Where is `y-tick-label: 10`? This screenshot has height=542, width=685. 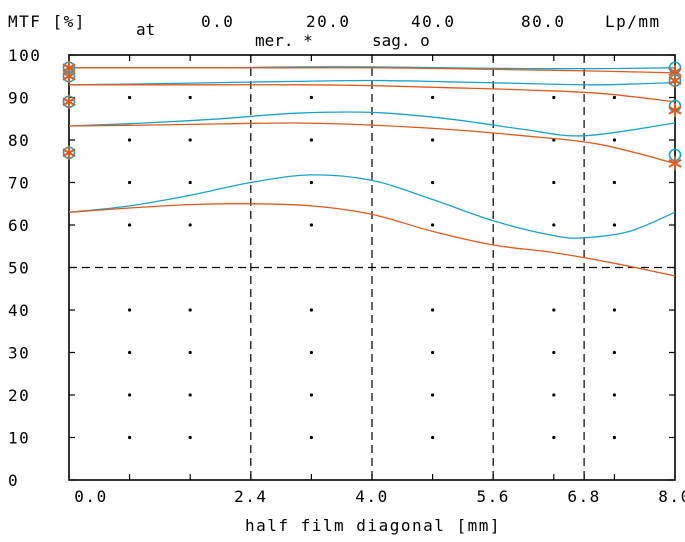 y-tick-label: 10 is located at coordinates (19, 438).